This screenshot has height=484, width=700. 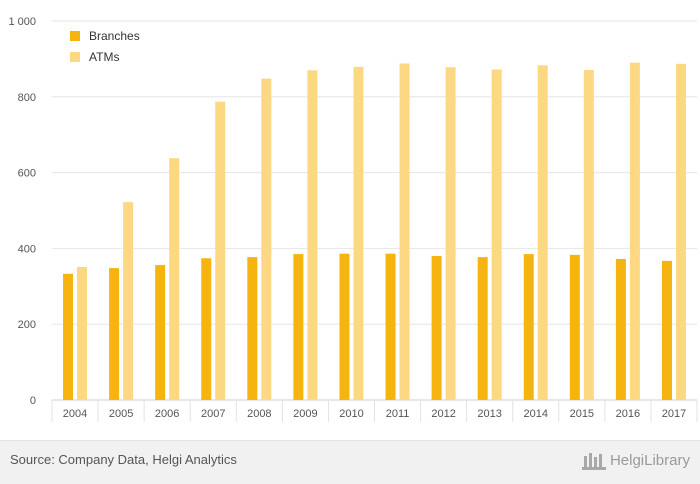 I want to click on y-axis: 0 200 400 600 800 1 000, so click(x=22, y=211).